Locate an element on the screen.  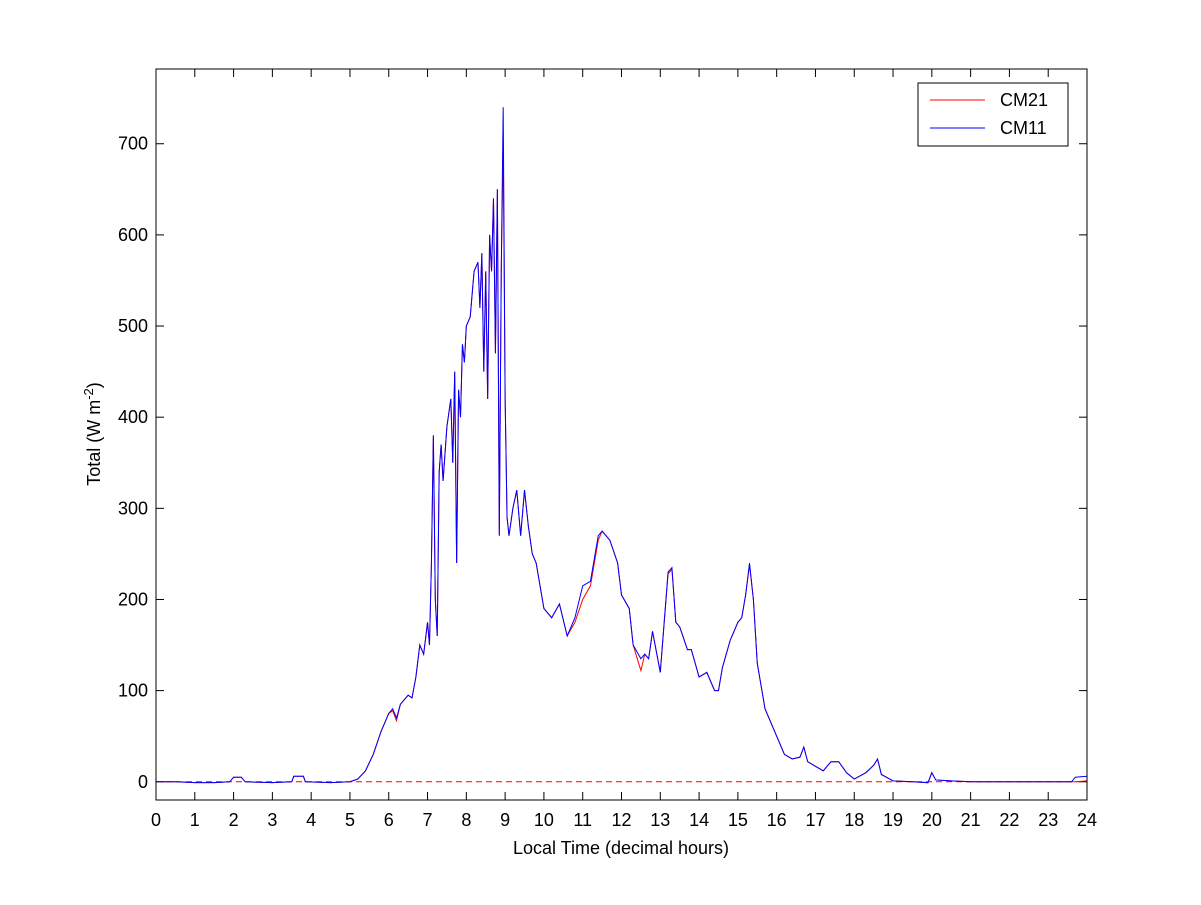
x-tick-label: 6 is located at coordinates (389, 820).